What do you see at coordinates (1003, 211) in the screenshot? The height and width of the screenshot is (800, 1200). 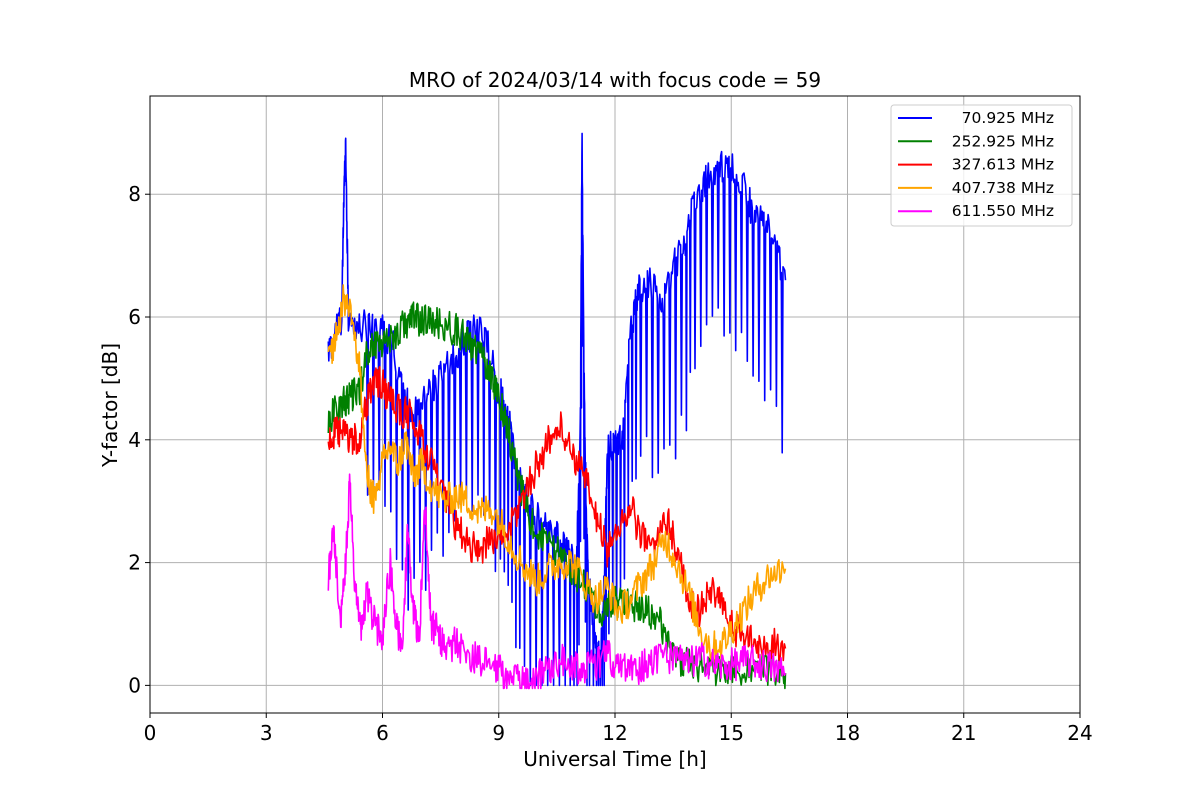 I see `legend-label: 611.550 MHz` at bounding box center [1003, 211].